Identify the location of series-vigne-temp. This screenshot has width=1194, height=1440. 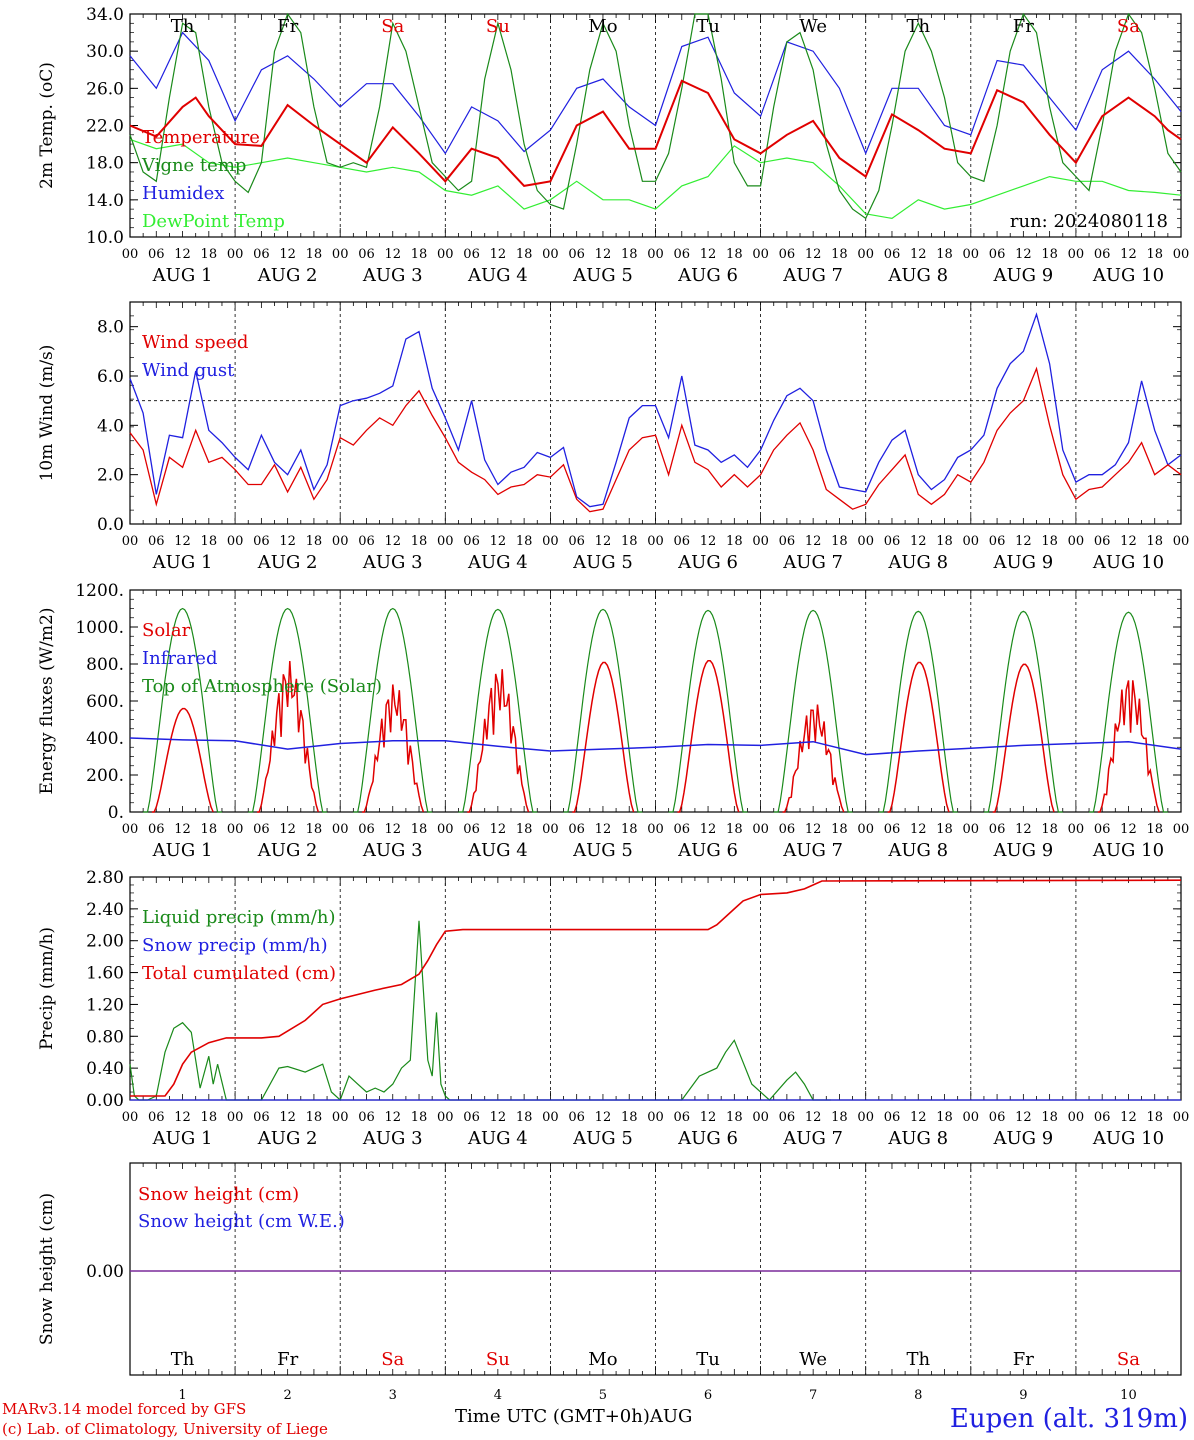
(655, 116).